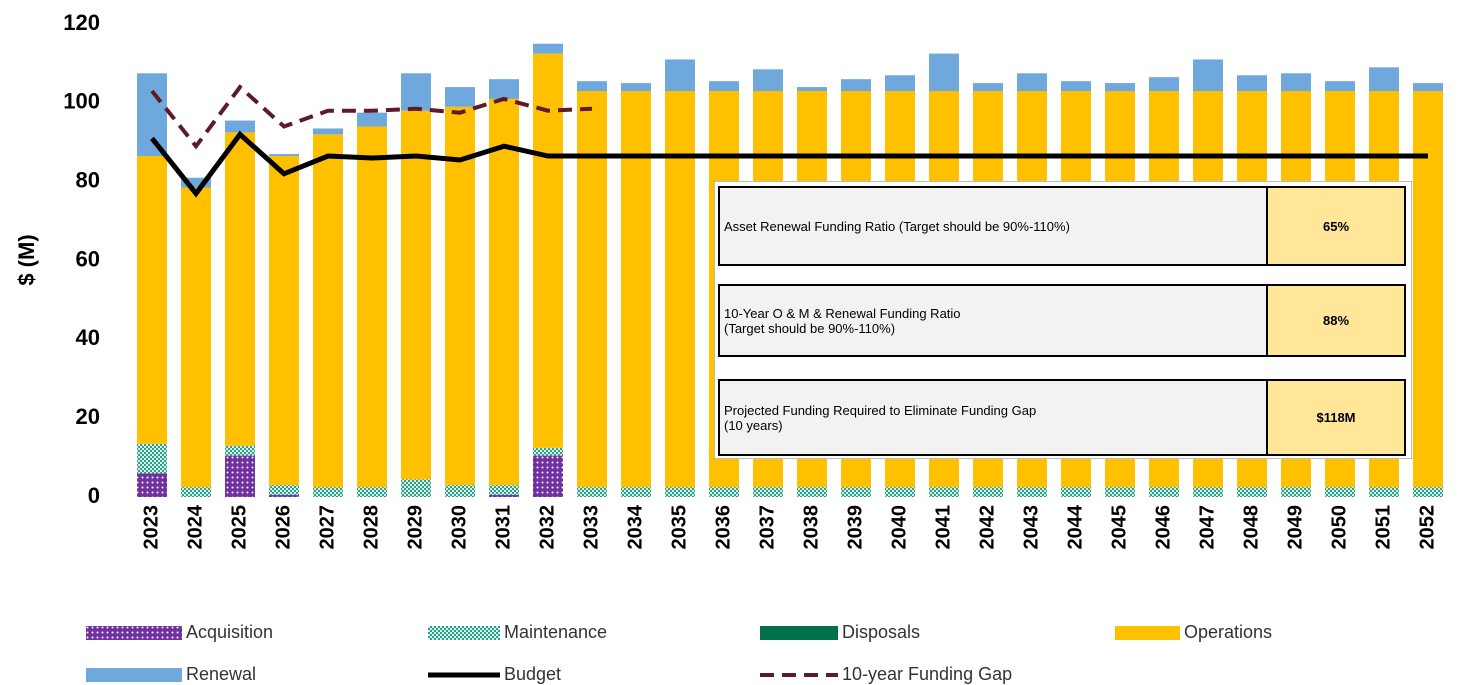 The image size is (1469, 685). Describe the element at coordinates (1383, 527) in the screenshot. I see `x-tick-label: 2051` at that location.